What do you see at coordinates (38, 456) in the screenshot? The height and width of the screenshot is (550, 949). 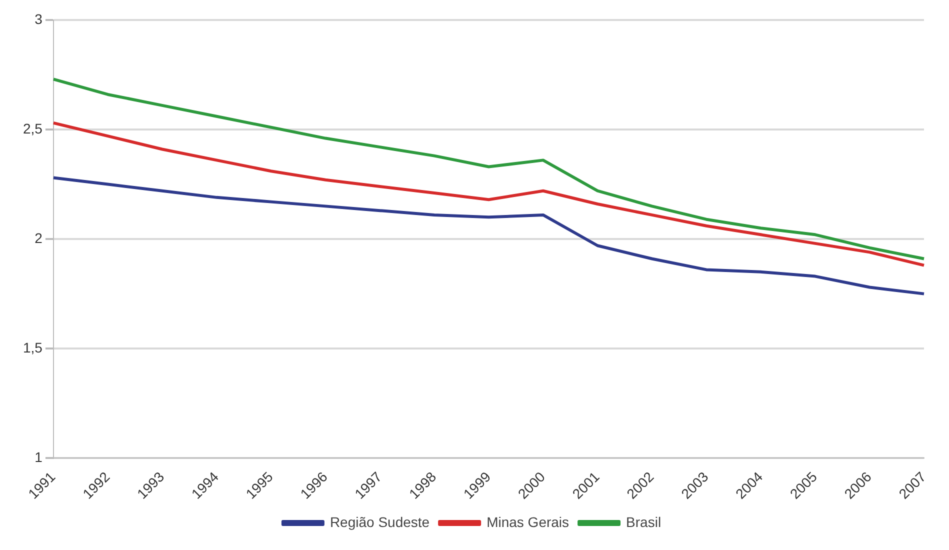 I see `y-tick-label: 1` at bounding box center [38, 456].